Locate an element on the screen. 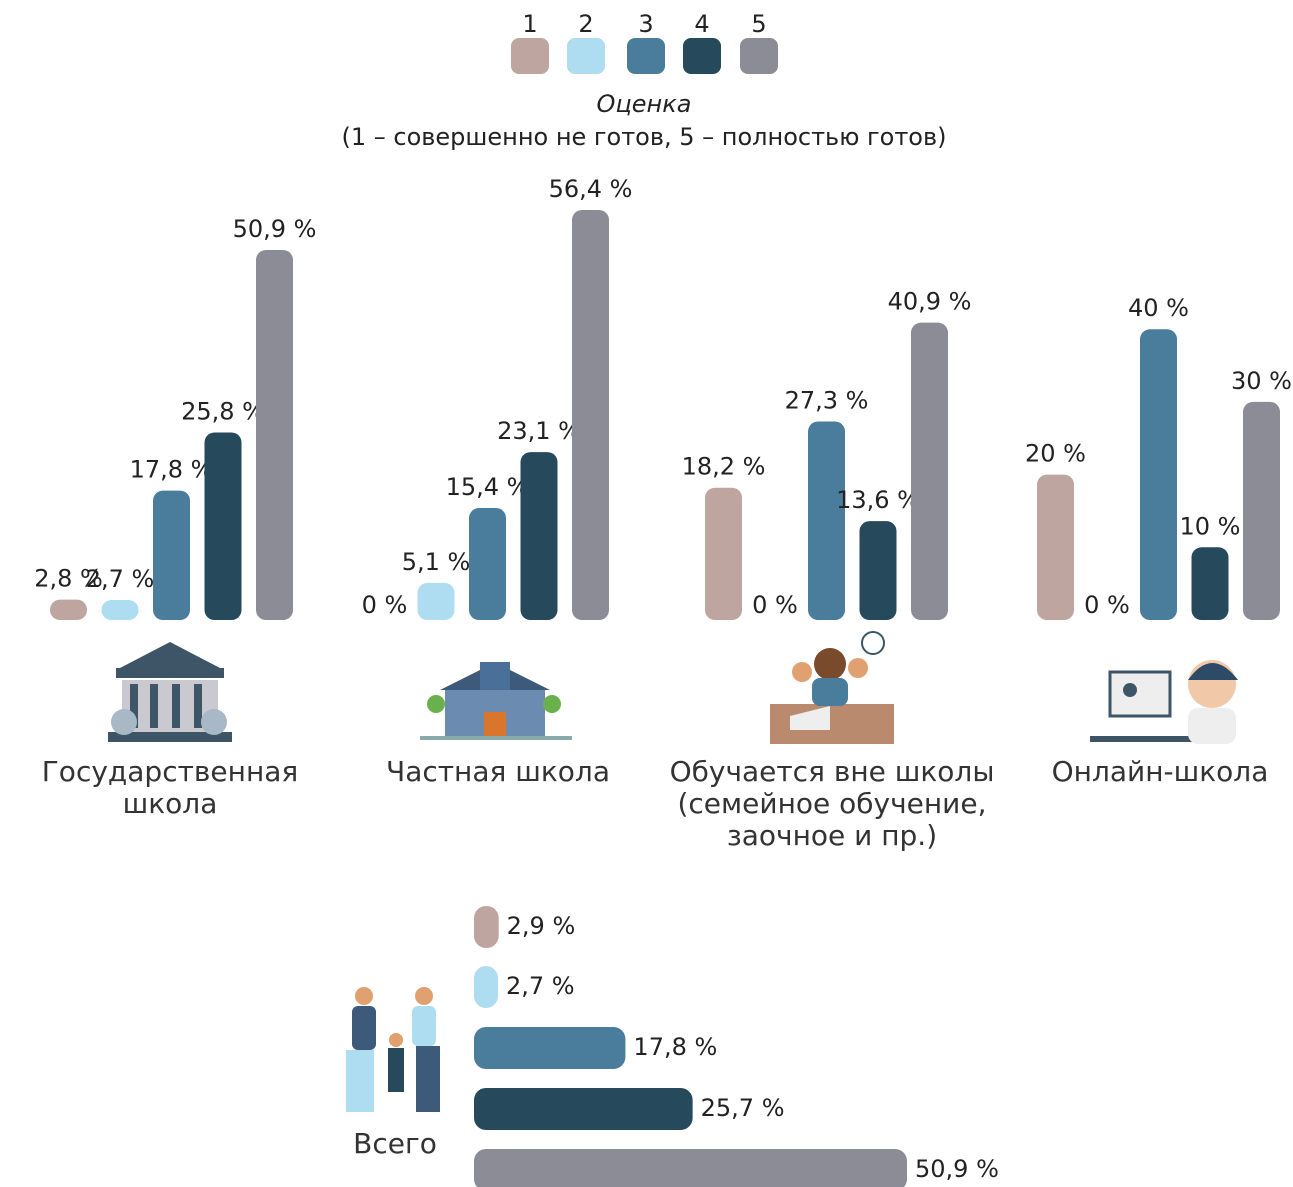  value-label: 56,4 % is located at coordinates (591, 189).